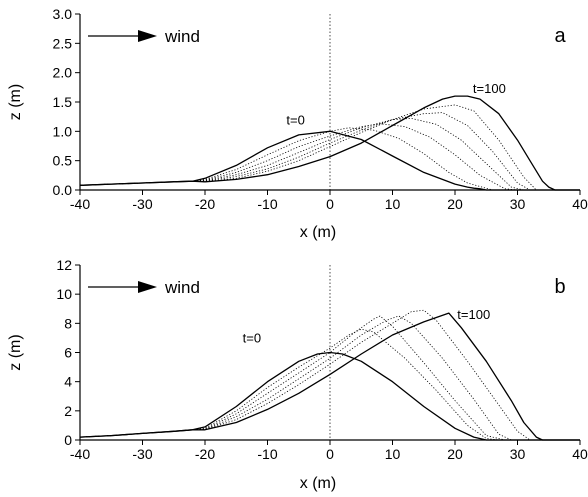  I want to click on y-tick-label: 2.5, so click(63, 43).